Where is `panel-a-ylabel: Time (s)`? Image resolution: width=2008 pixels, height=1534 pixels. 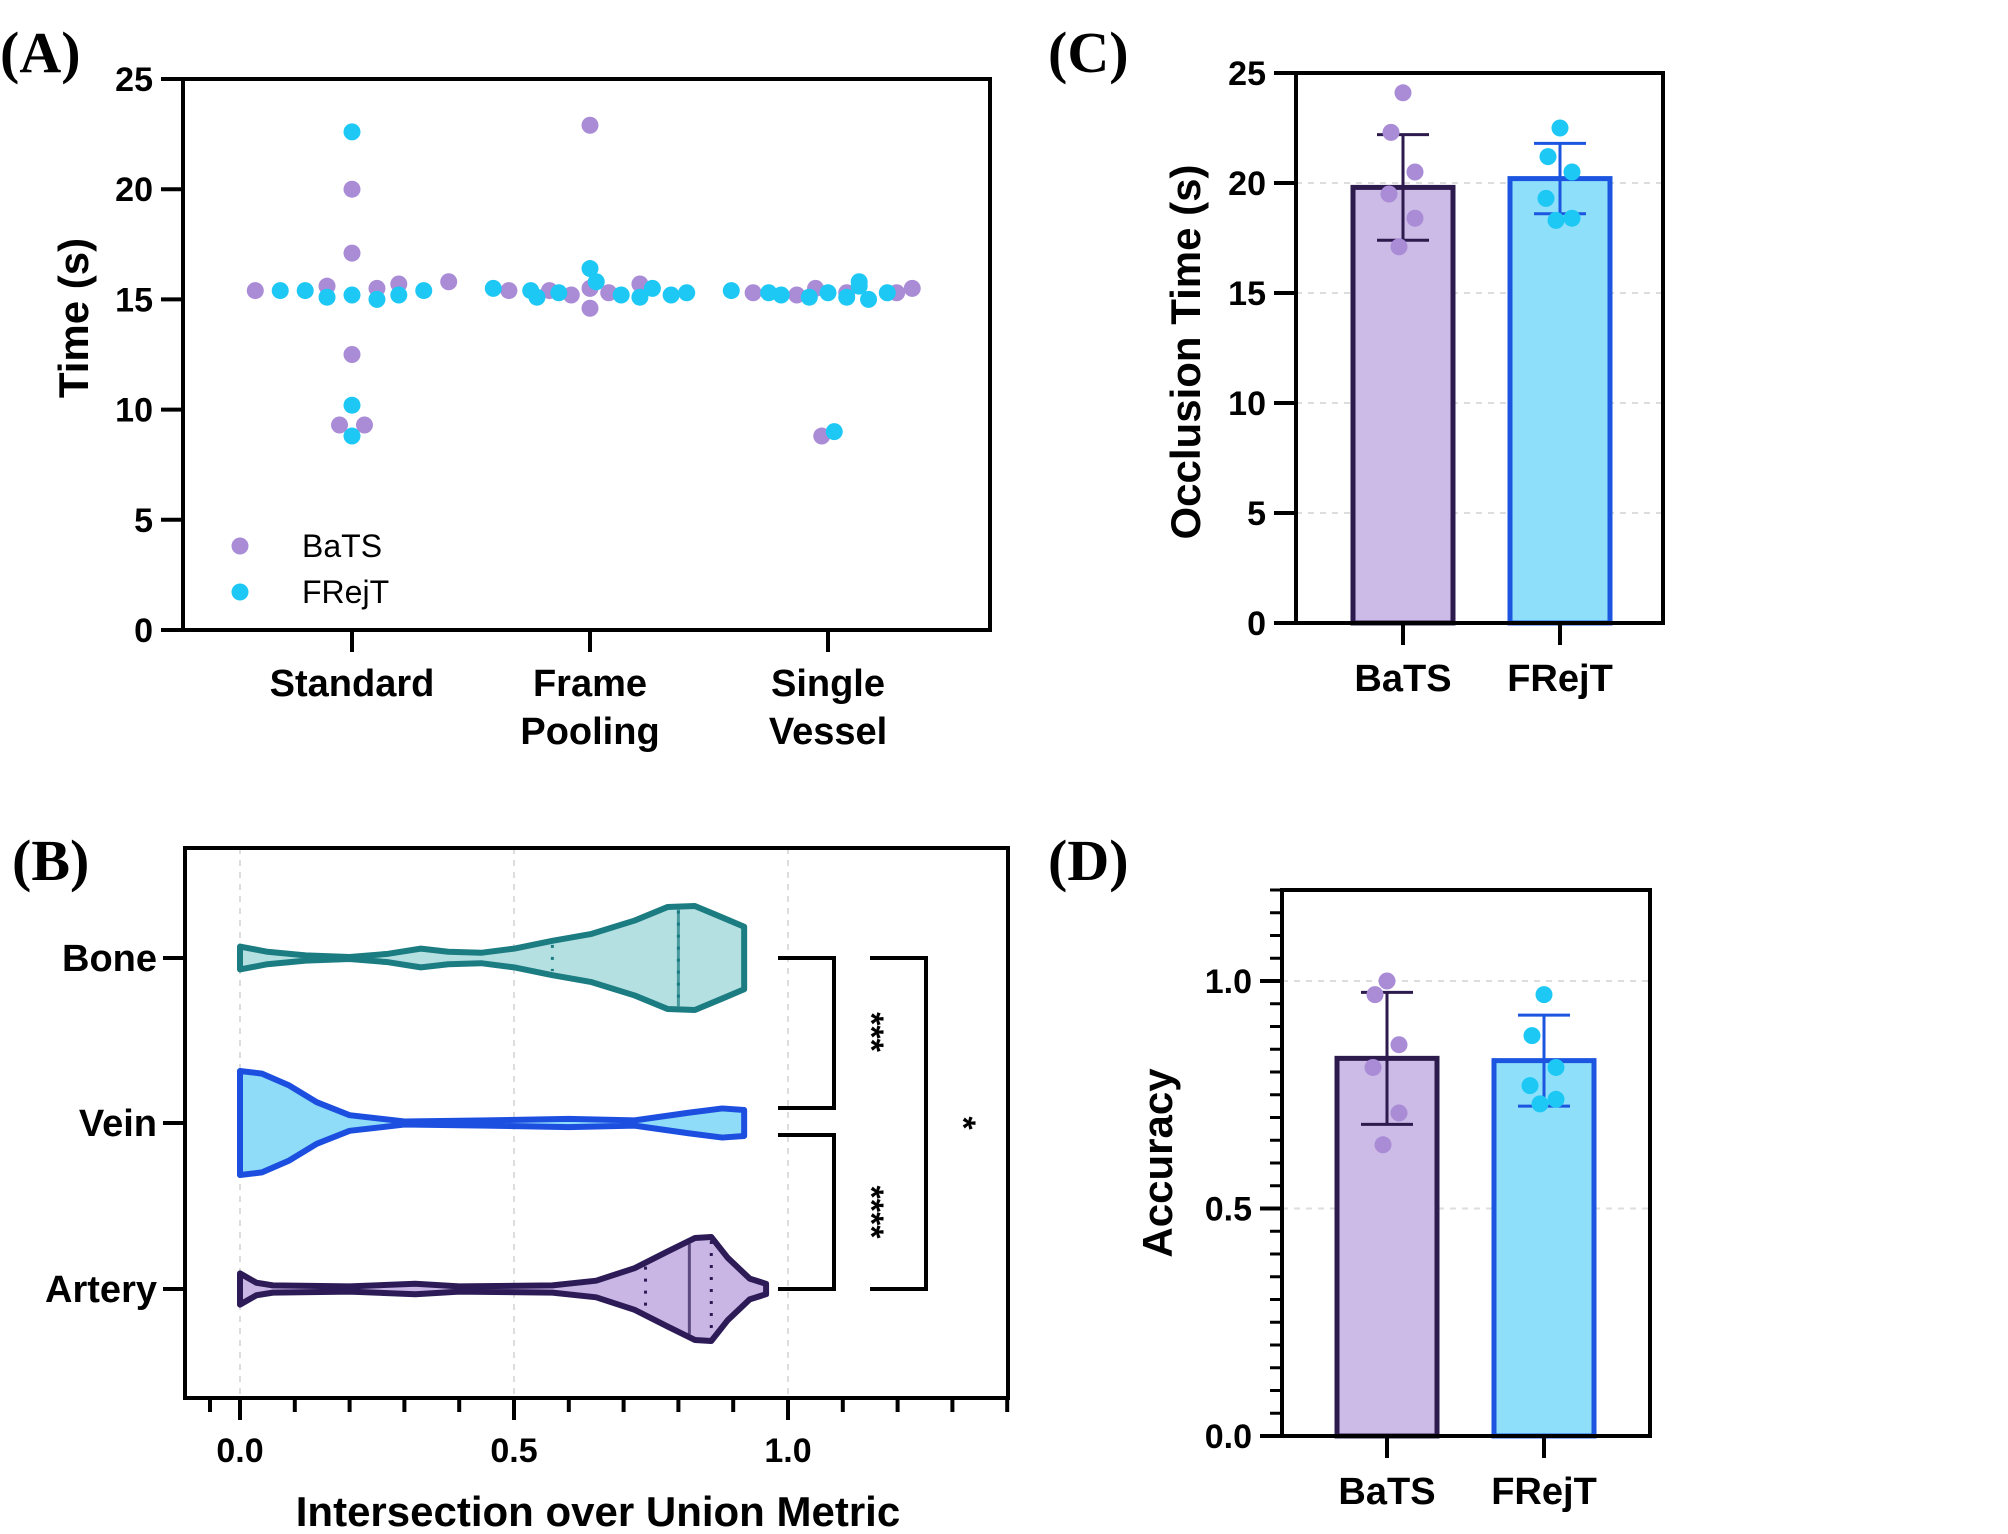
panel-a-ylabel: Time (s) is located at coordinates (73, 318).